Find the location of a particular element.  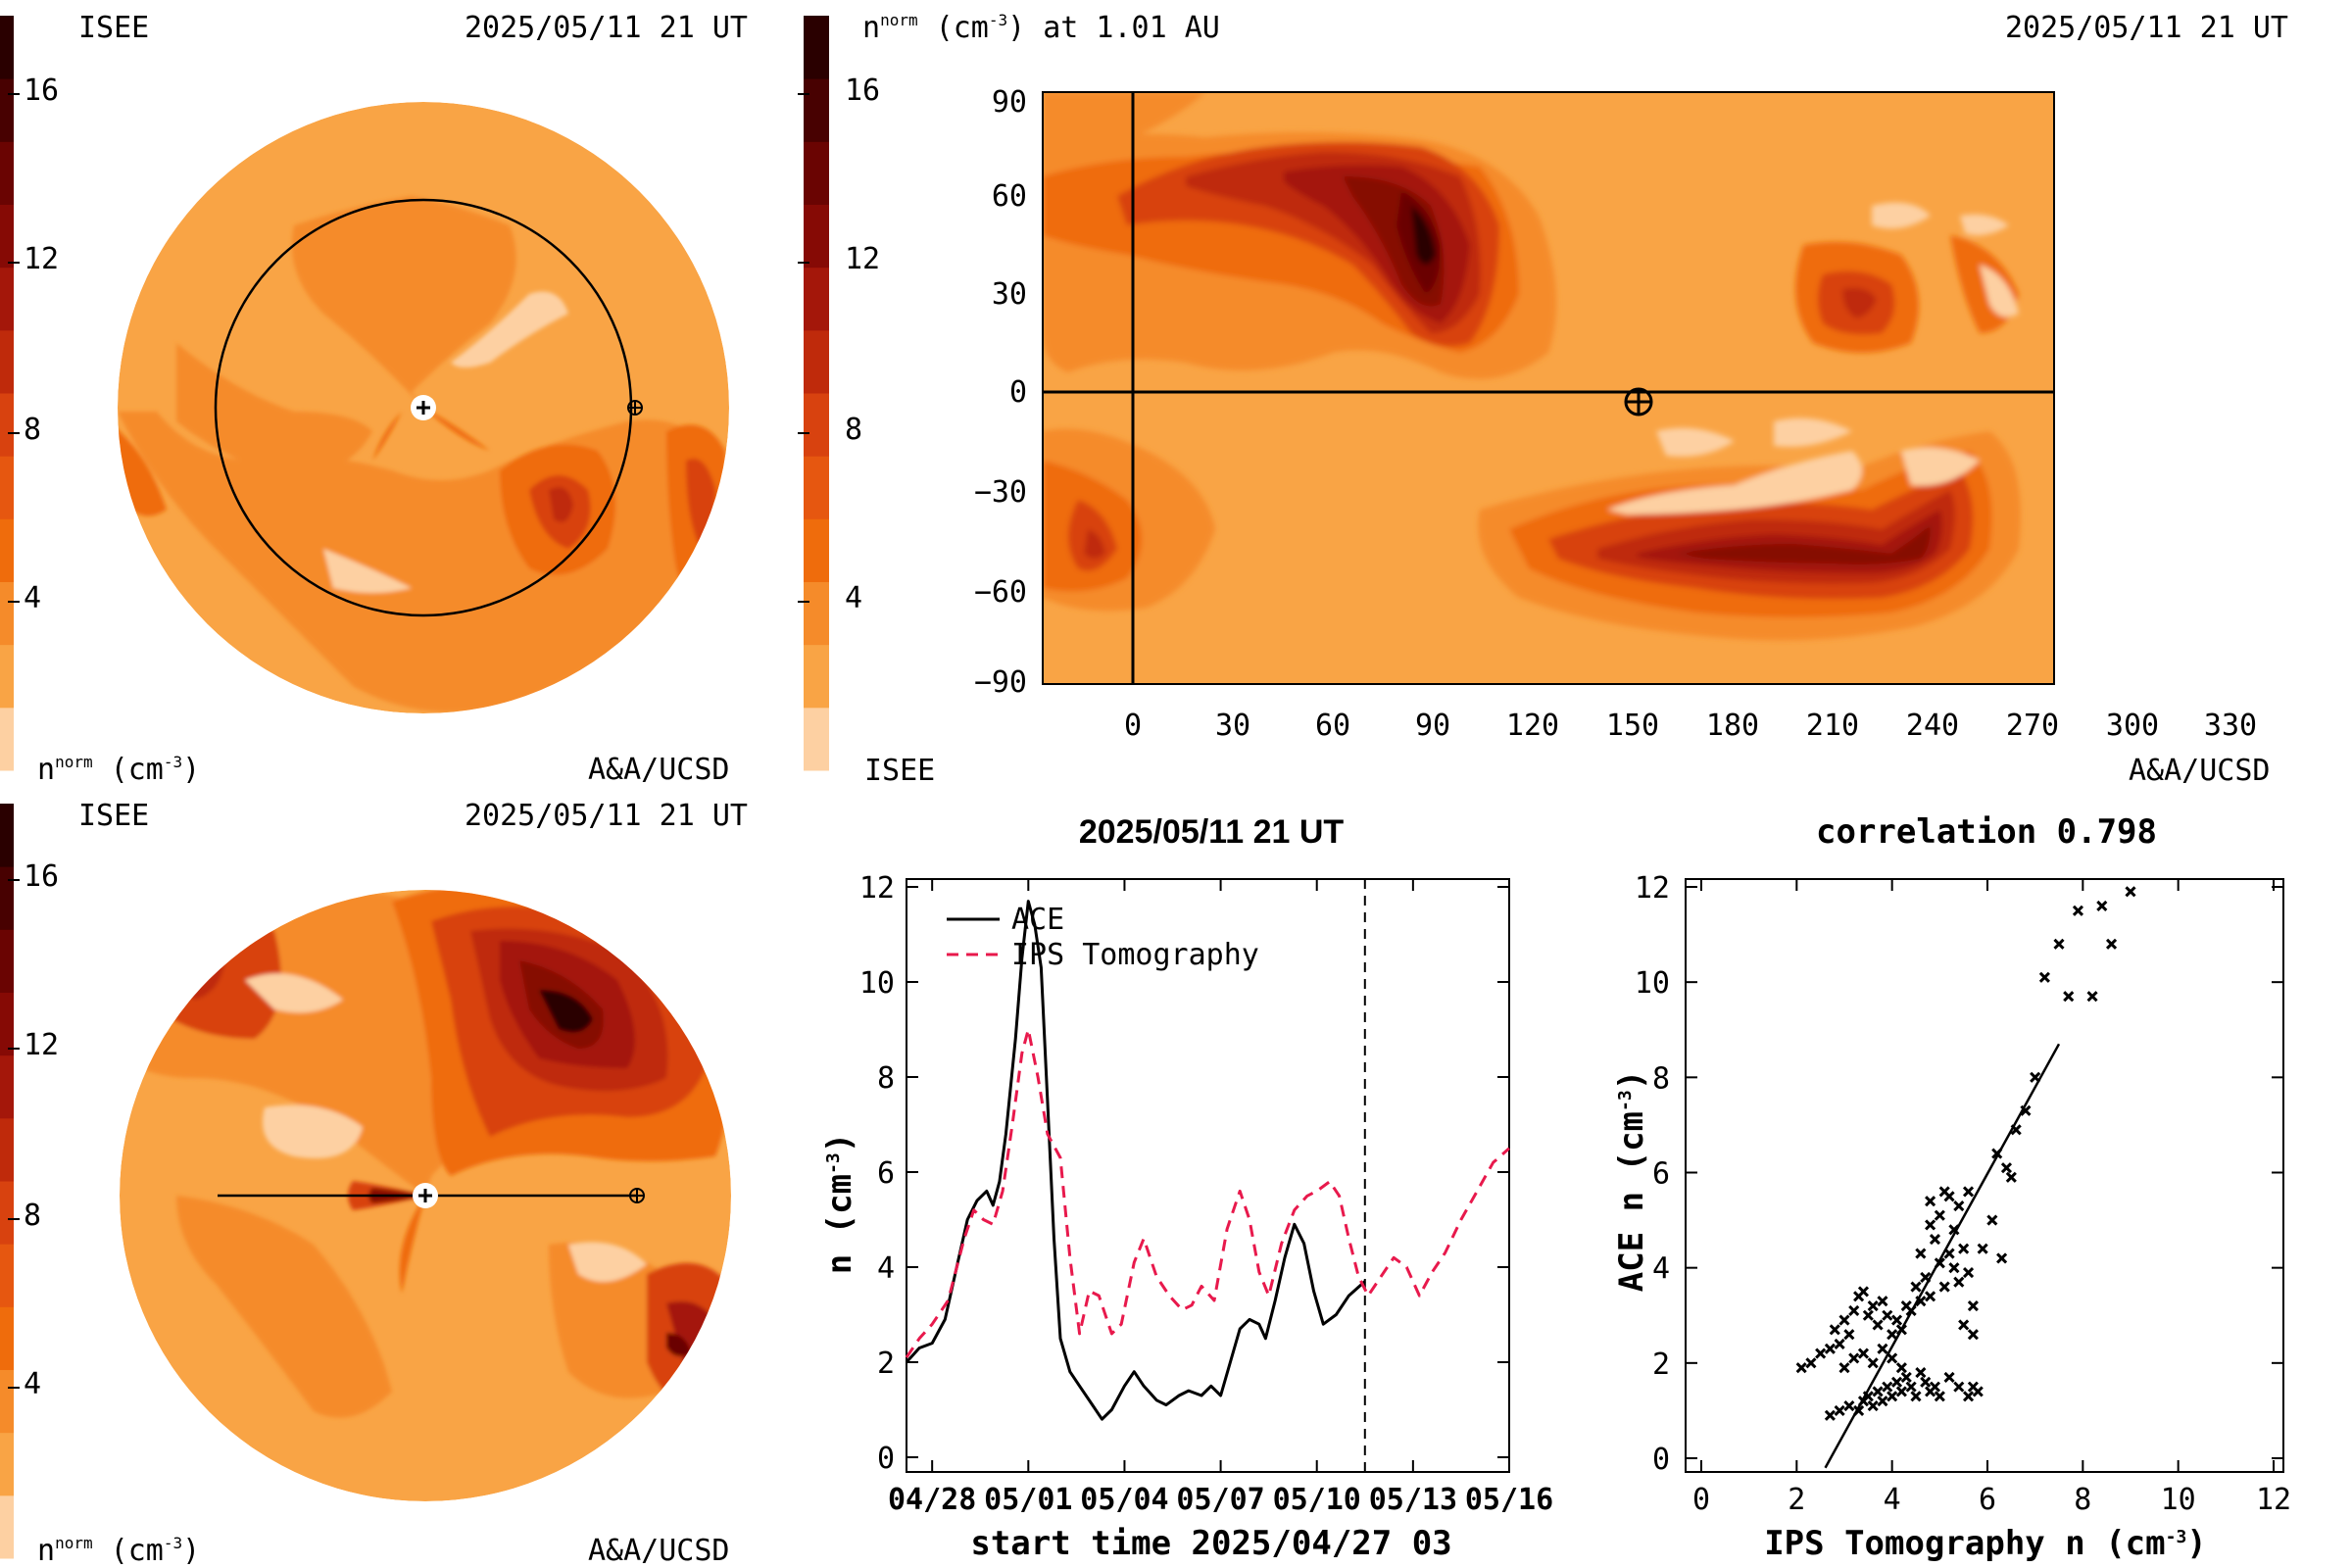

x-tick-label: 240 is located at coordinates (1932, 726).